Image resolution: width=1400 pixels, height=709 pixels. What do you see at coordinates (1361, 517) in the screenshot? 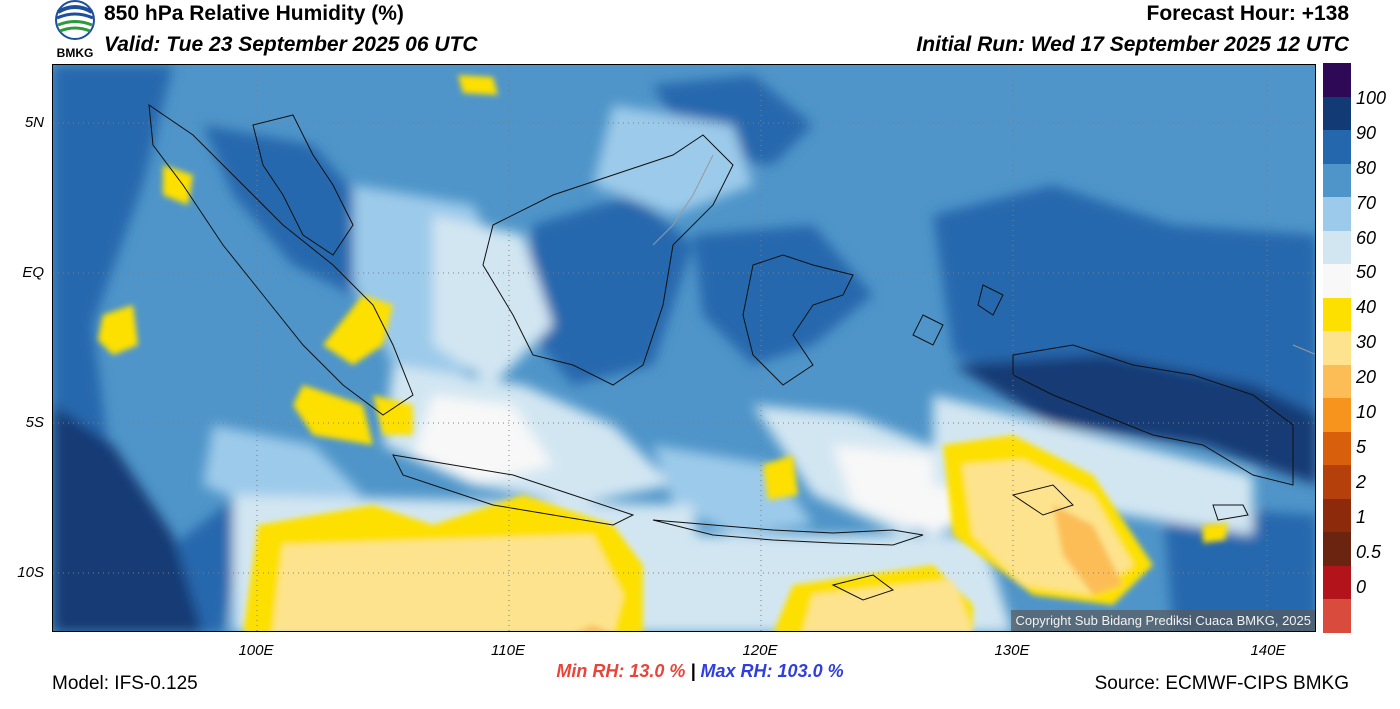
I see `colorbar-label-1: 1` at bounding box center [1361, 517].